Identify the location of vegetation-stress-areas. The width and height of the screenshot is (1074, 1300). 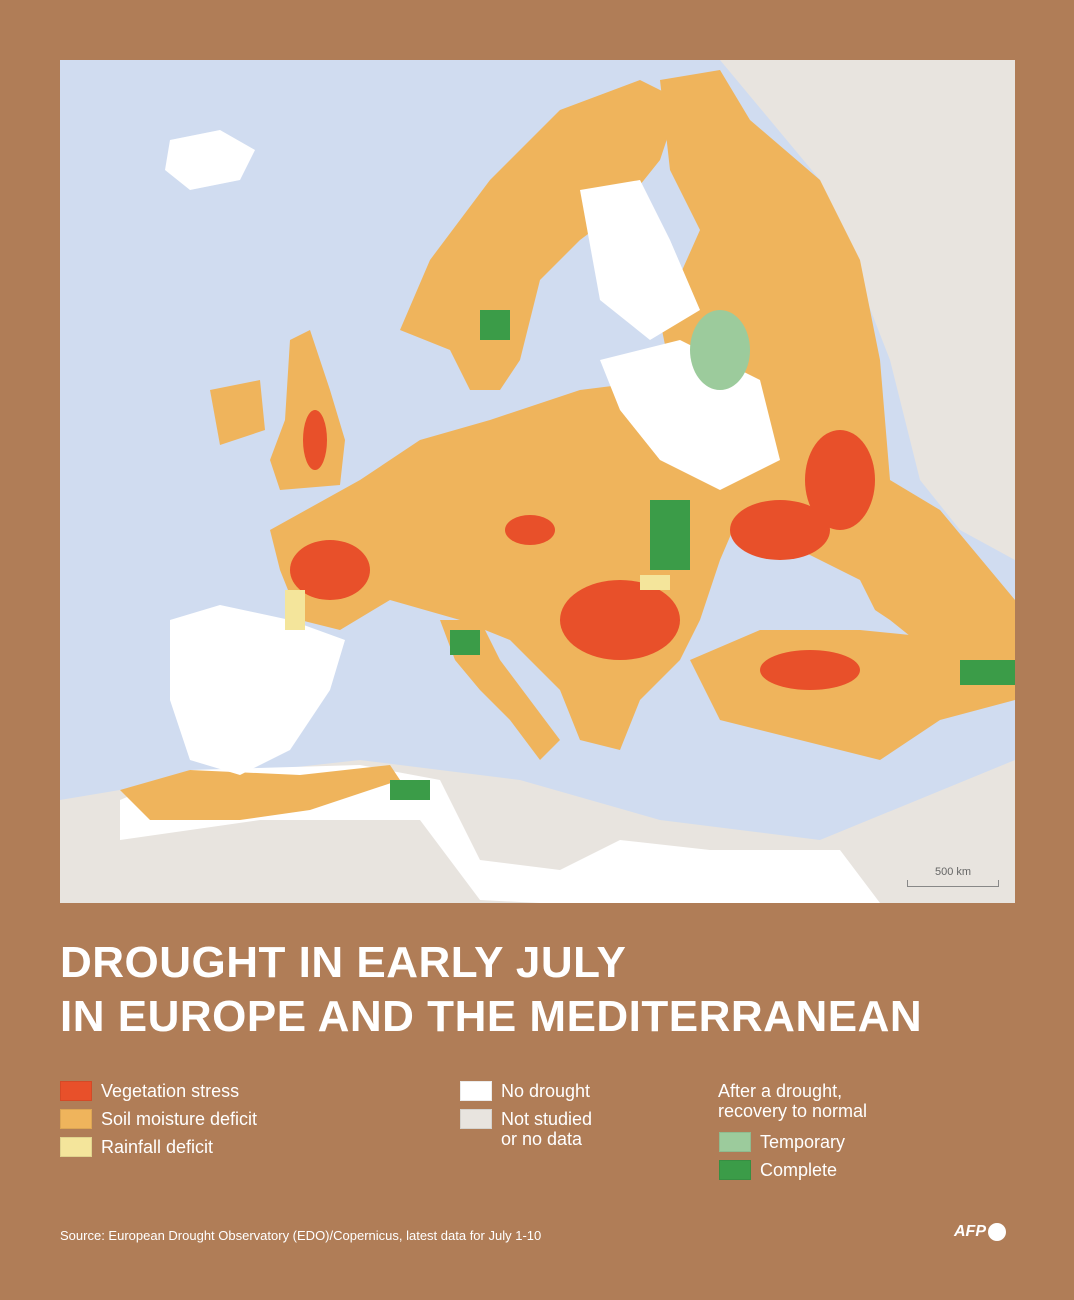
(582, 550).